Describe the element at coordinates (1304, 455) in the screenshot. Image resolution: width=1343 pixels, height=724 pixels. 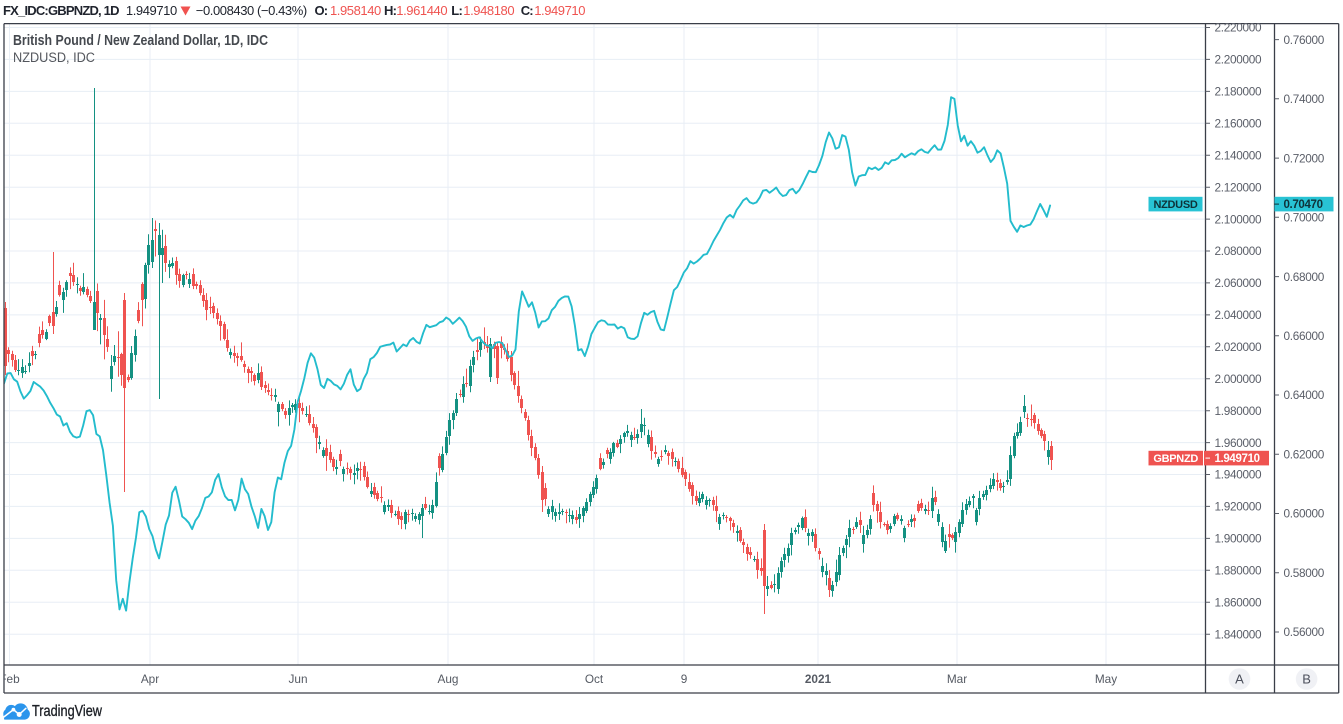
I see `svg-text: 0.62000` at that location.